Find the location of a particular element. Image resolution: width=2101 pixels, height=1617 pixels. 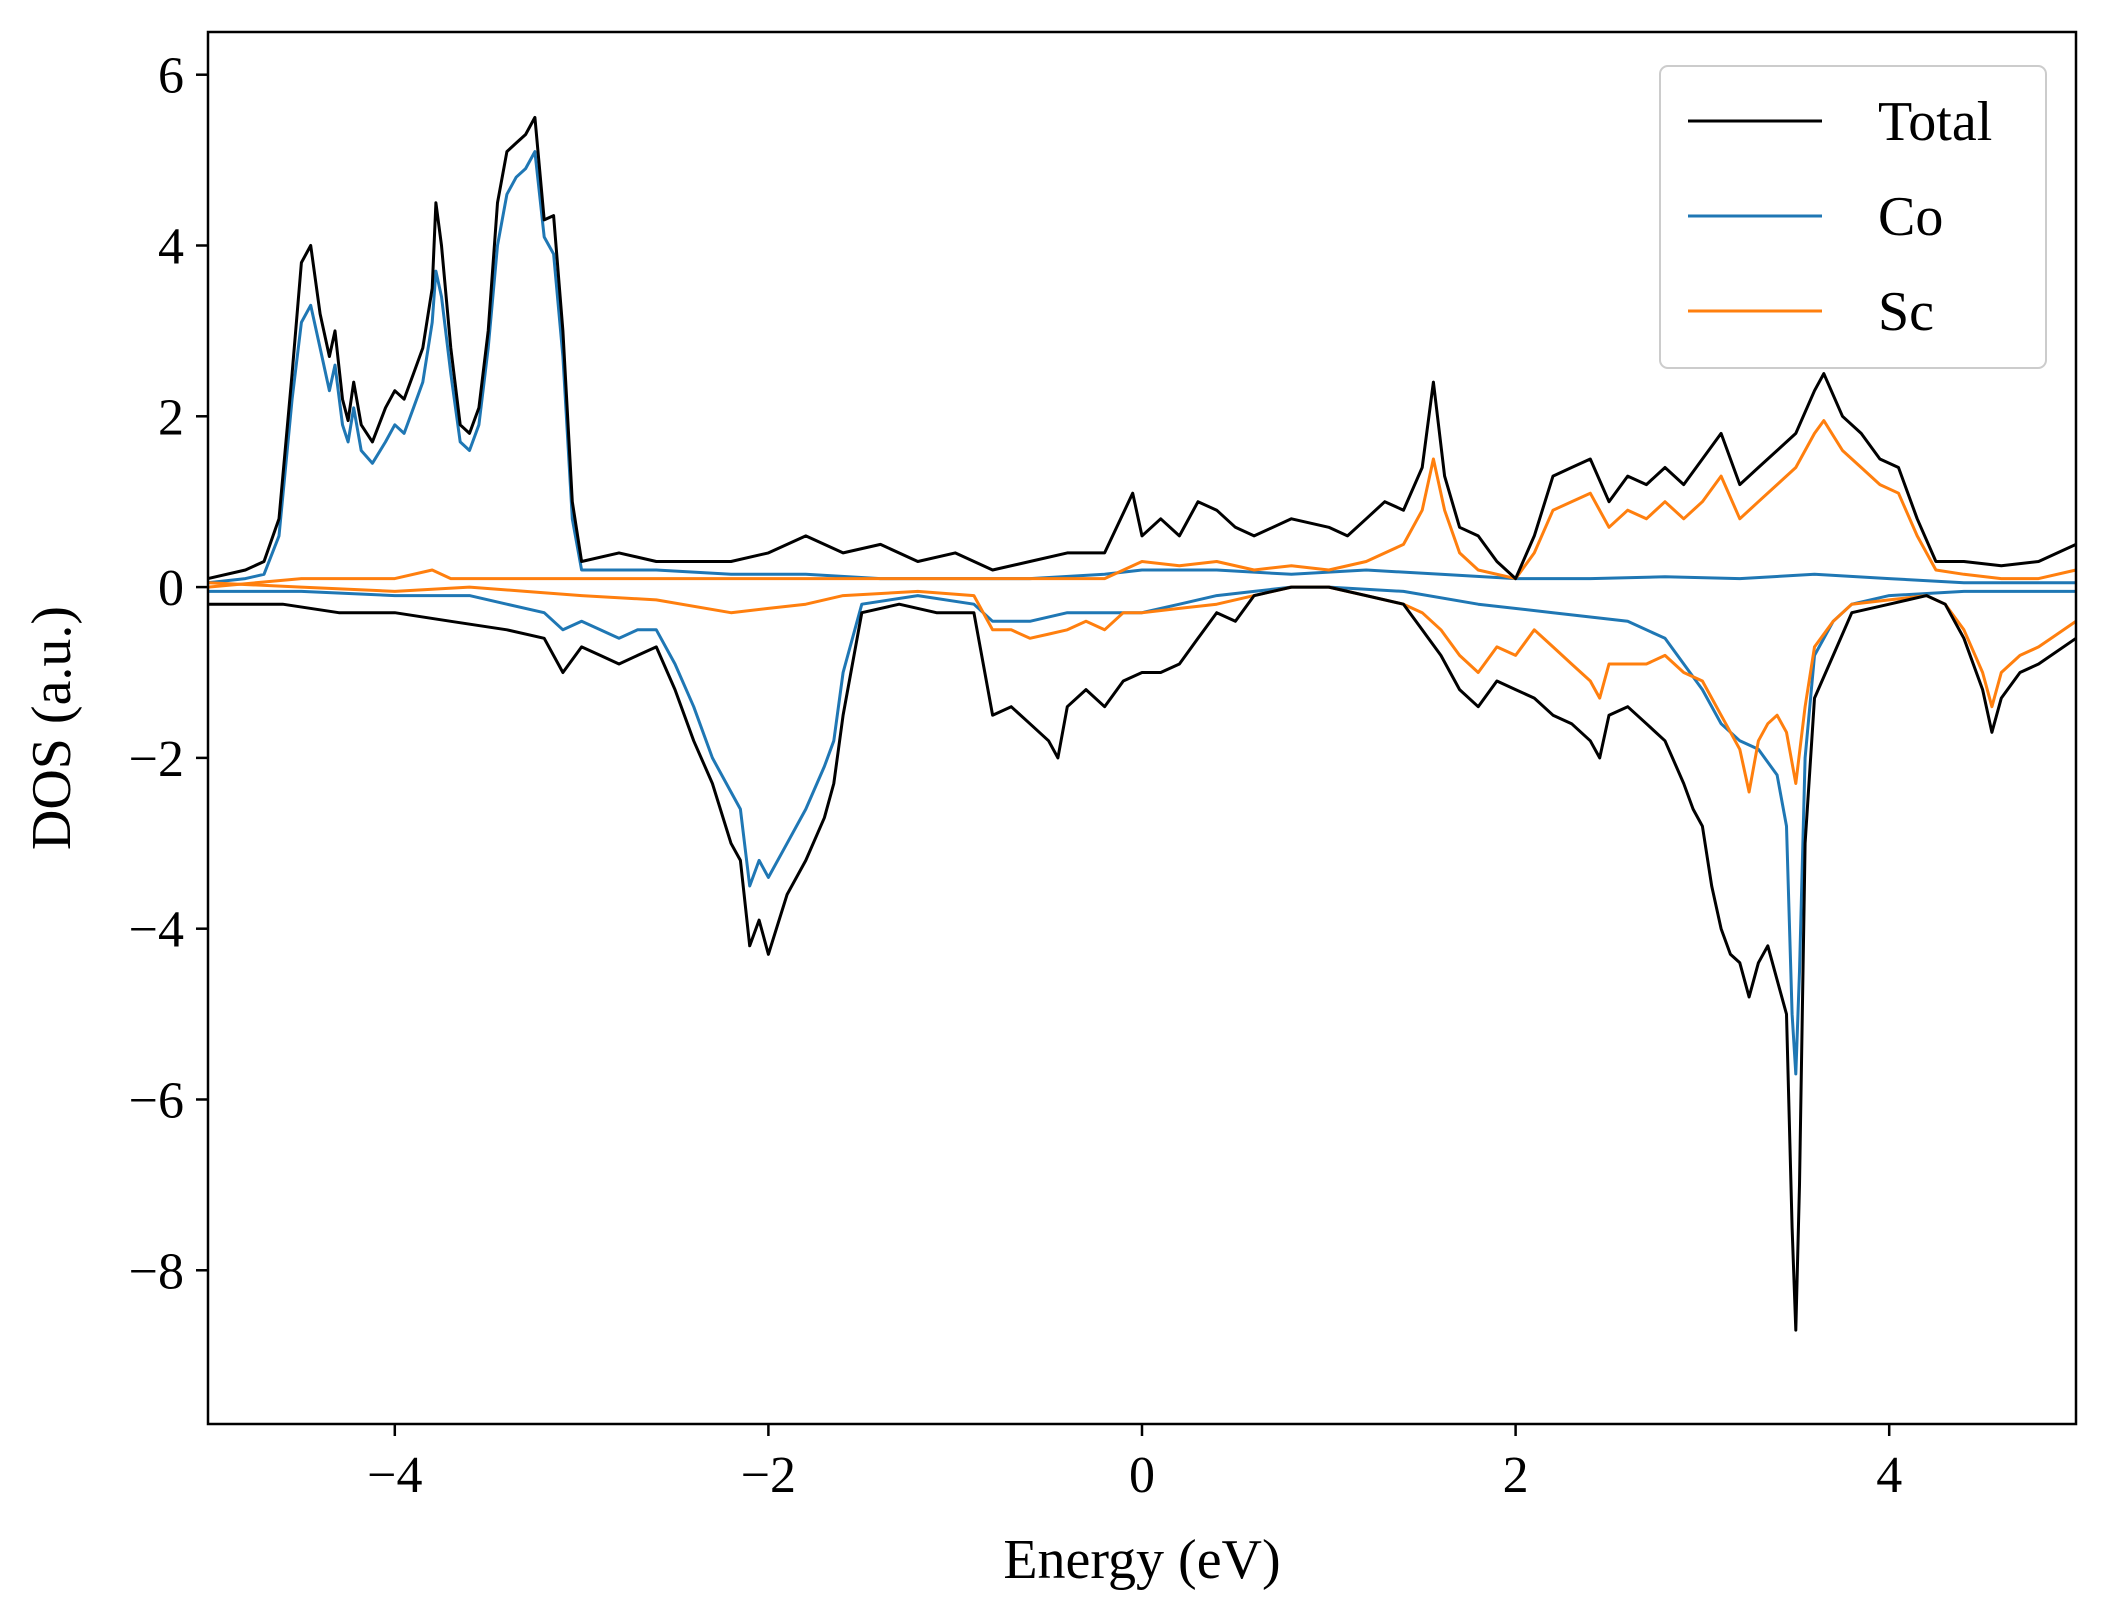

x-axis-ticks: −4 −2 0 2 4 is located at coordinates (1134, 1464).